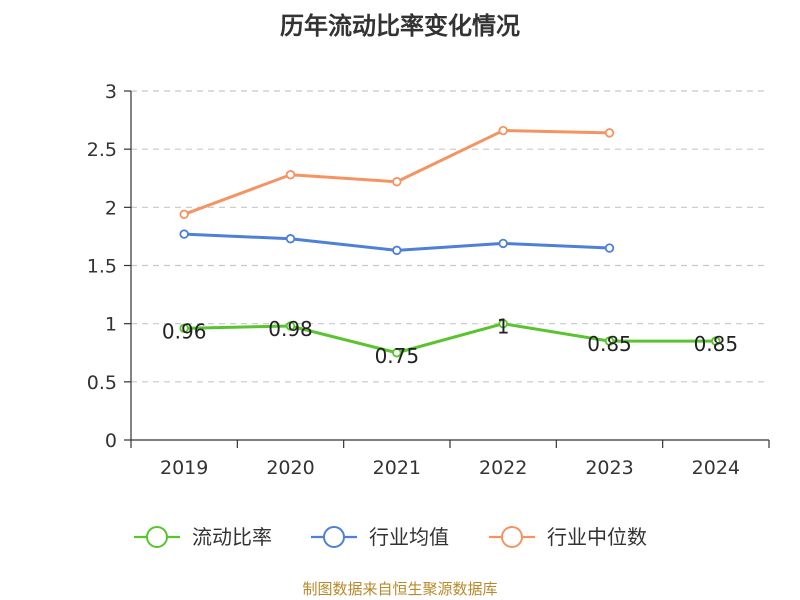 Image resolution: width=800 pixels, height=600 pixels. Describe the element at coordinates (409, 537) in the screenshot. I see `legend-label: 行业均值` at that location.